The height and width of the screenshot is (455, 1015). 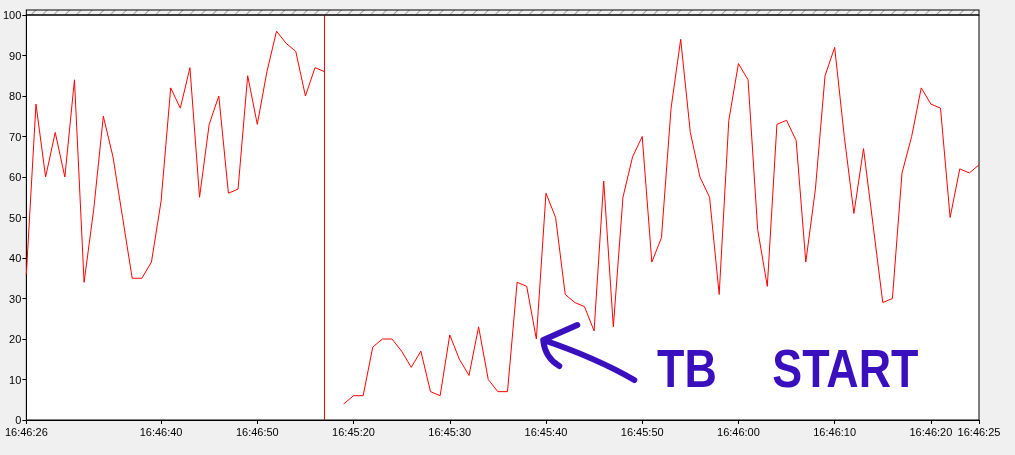 What do you see at coordinates (15, 217) in the screenshot?
I see `y-tick-label: 50` at bounding box center [15, 217].